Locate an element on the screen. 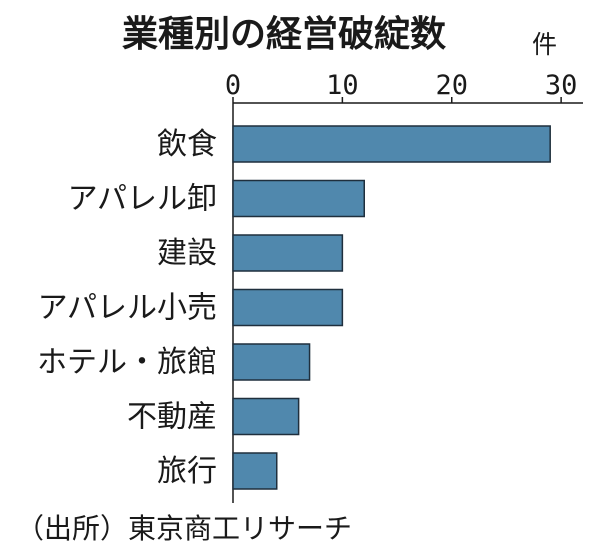  category-label: 建設 is located at coordinates (187, 253).